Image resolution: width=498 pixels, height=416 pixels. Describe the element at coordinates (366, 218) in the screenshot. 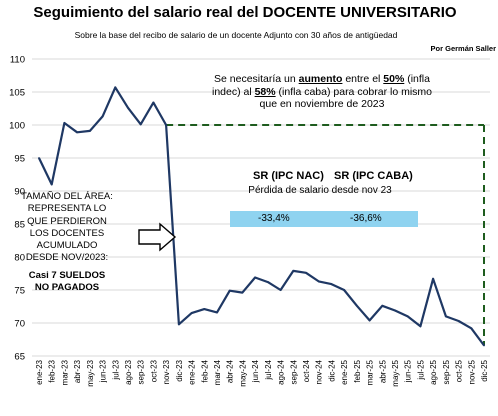

I see `loss-caba-value: -36,6%` at that location.